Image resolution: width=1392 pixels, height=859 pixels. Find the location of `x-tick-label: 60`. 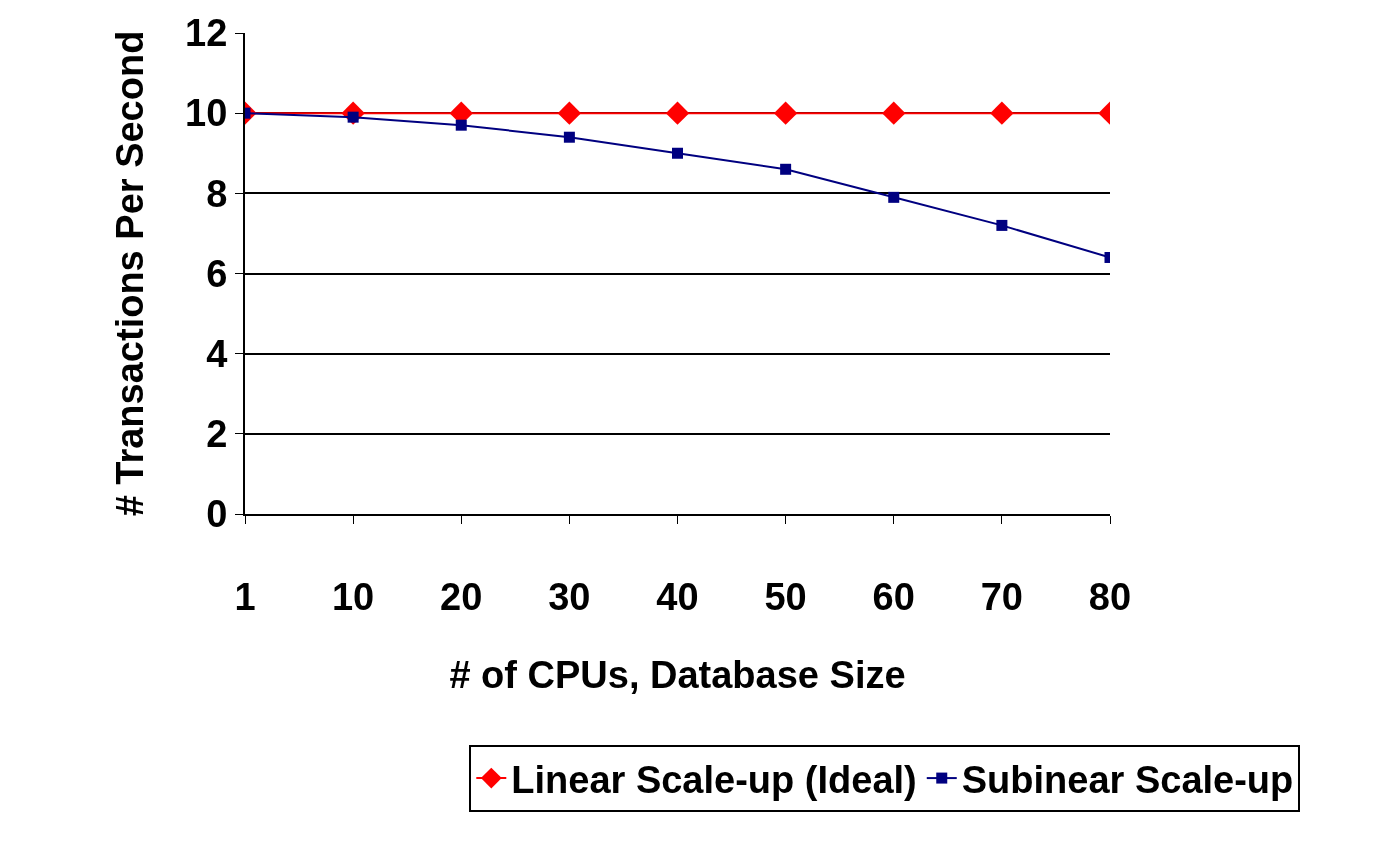

x-tick-label: 60 is located at coordinates (893, 596).